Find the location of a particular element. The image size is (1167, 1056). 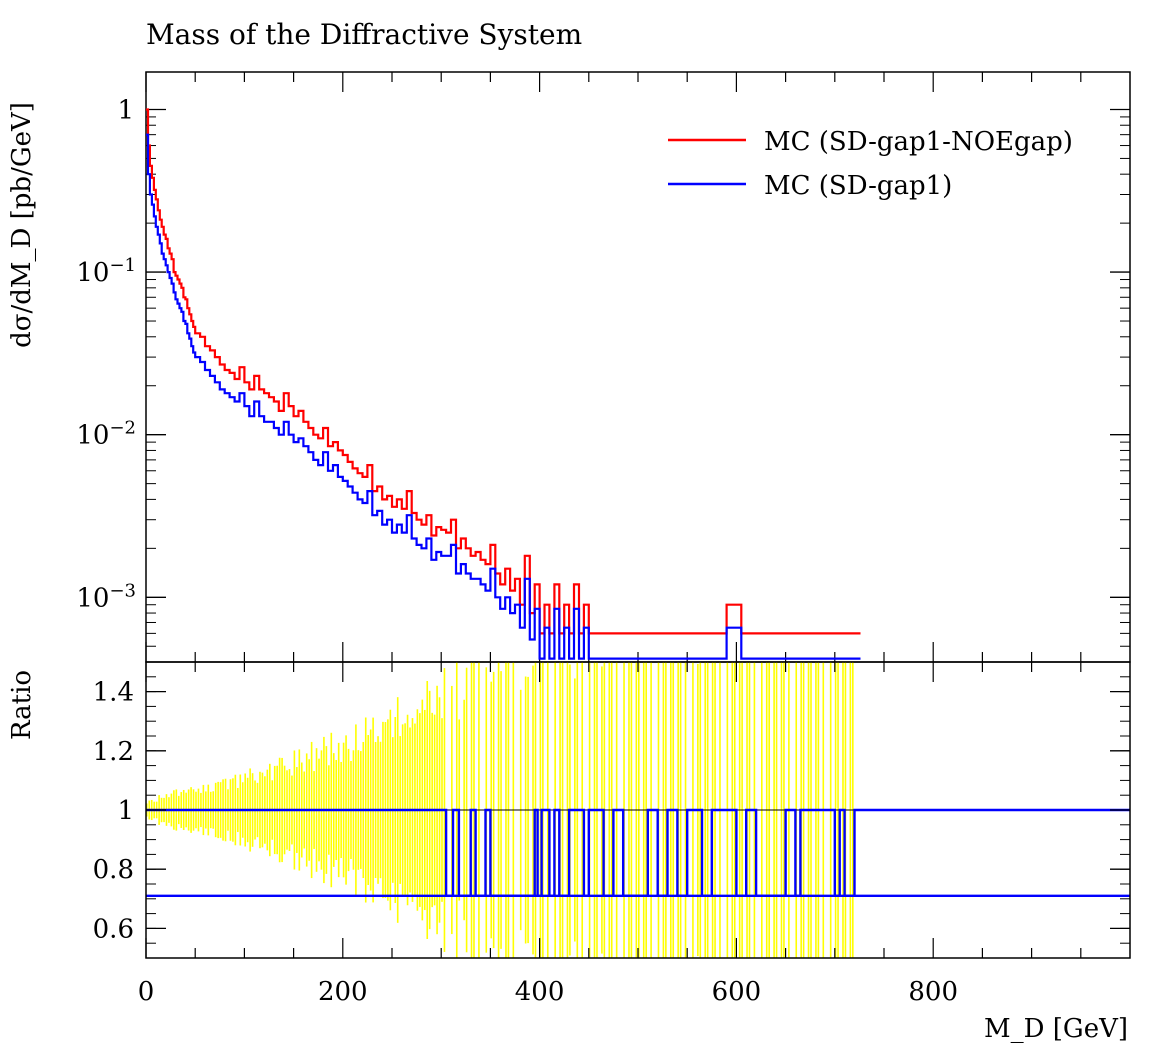

legend-label-blue: MC (SD-gap1) is located at coordinates (858, 186).